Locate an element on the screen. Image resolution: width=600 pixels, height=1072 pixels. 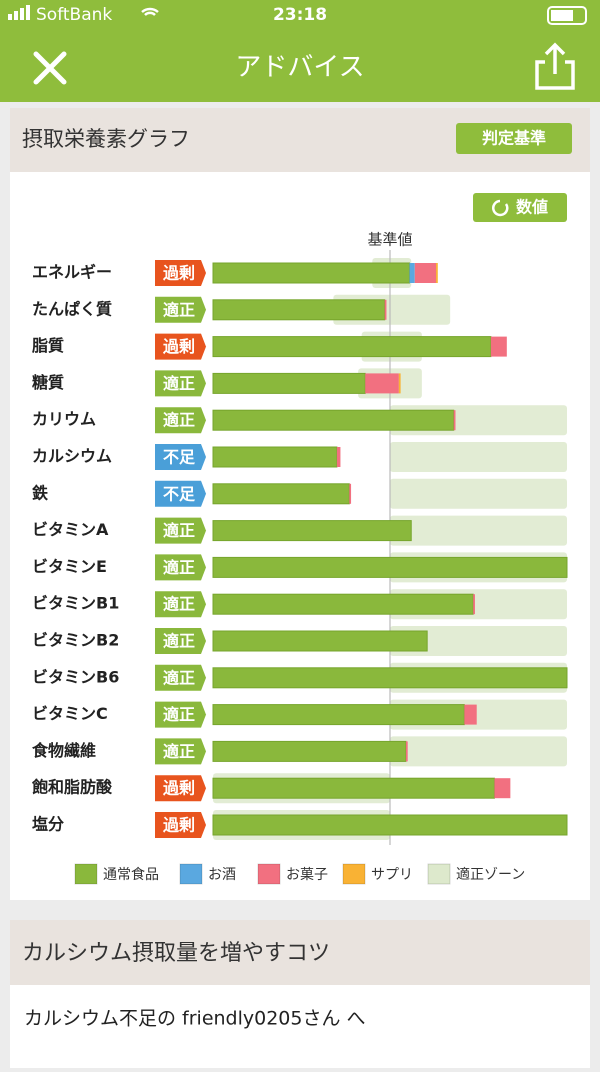
criteria-button-label: 判定基準 is located at coordinates (514, 138).